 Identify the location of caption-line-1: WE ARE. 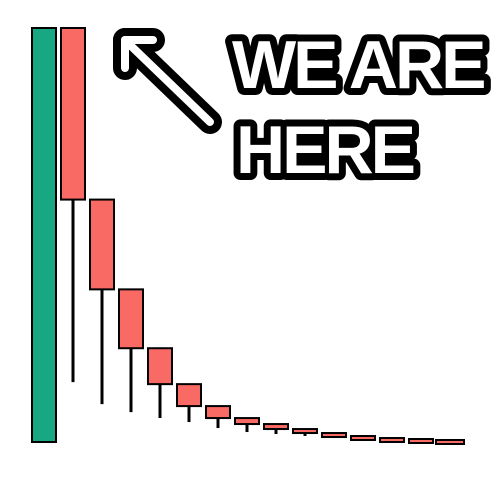
(358, 65).